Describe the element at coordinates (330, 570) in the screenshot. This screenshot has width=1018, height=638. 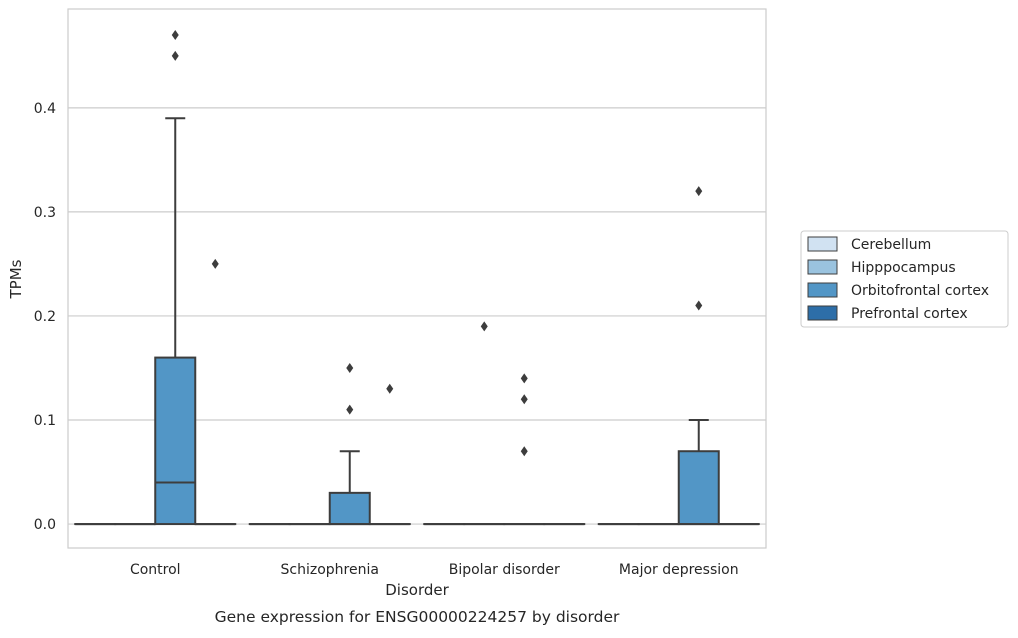
I see `x-tick-label: Schizophrenia` at that location.